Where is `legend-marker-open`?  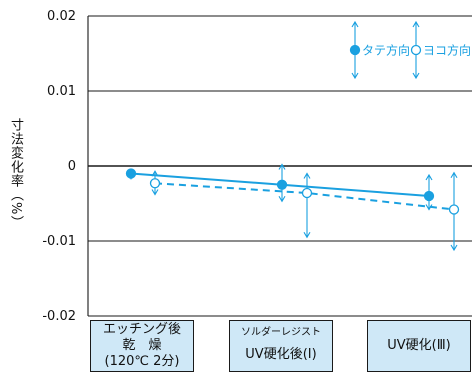 legend-marker-open is located at coordinates (416, 50).